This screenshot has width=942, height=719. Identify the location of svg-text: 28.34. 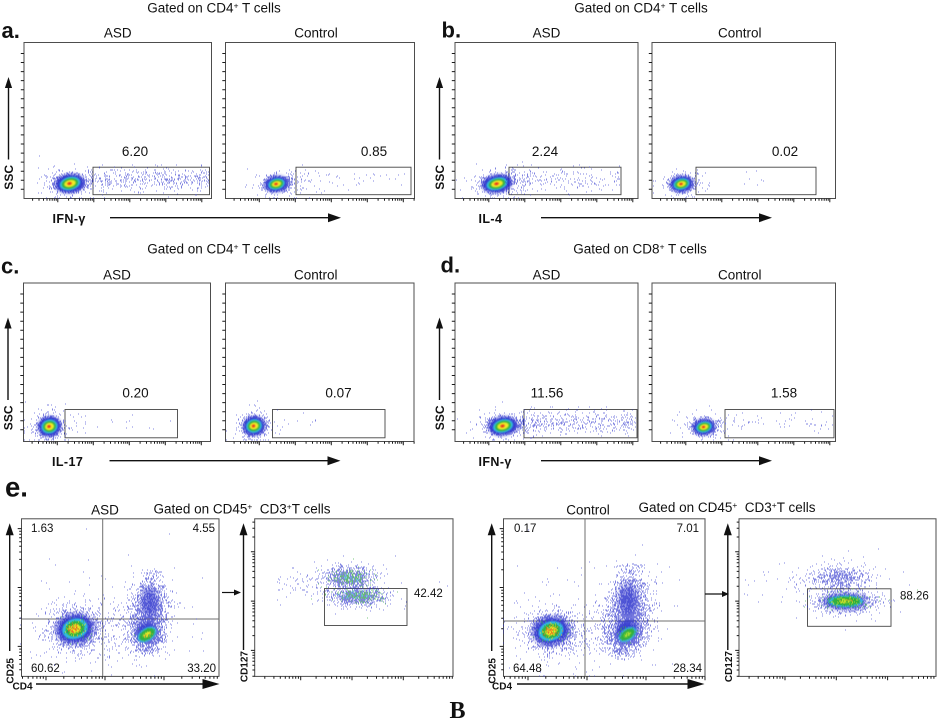
(687, 669).